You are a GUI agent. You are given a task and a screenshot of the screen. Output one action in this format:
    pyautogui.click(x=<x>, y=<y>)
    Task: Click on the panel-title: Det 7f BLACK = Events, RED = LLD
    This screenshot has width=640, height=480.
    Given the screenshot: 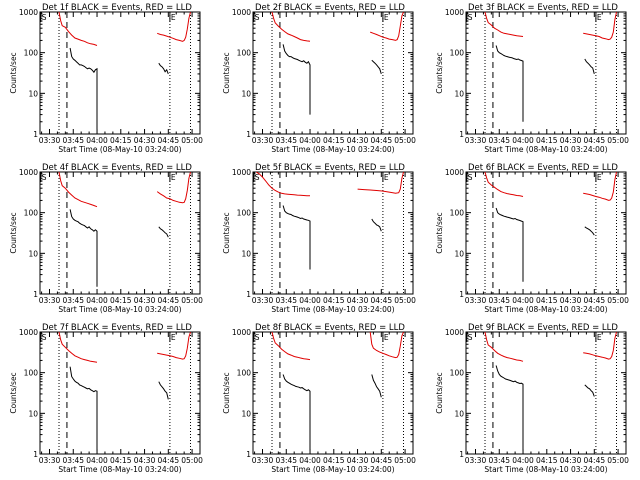 What is the action you would take?
    pyautogui.click(x=117, y=328)
    